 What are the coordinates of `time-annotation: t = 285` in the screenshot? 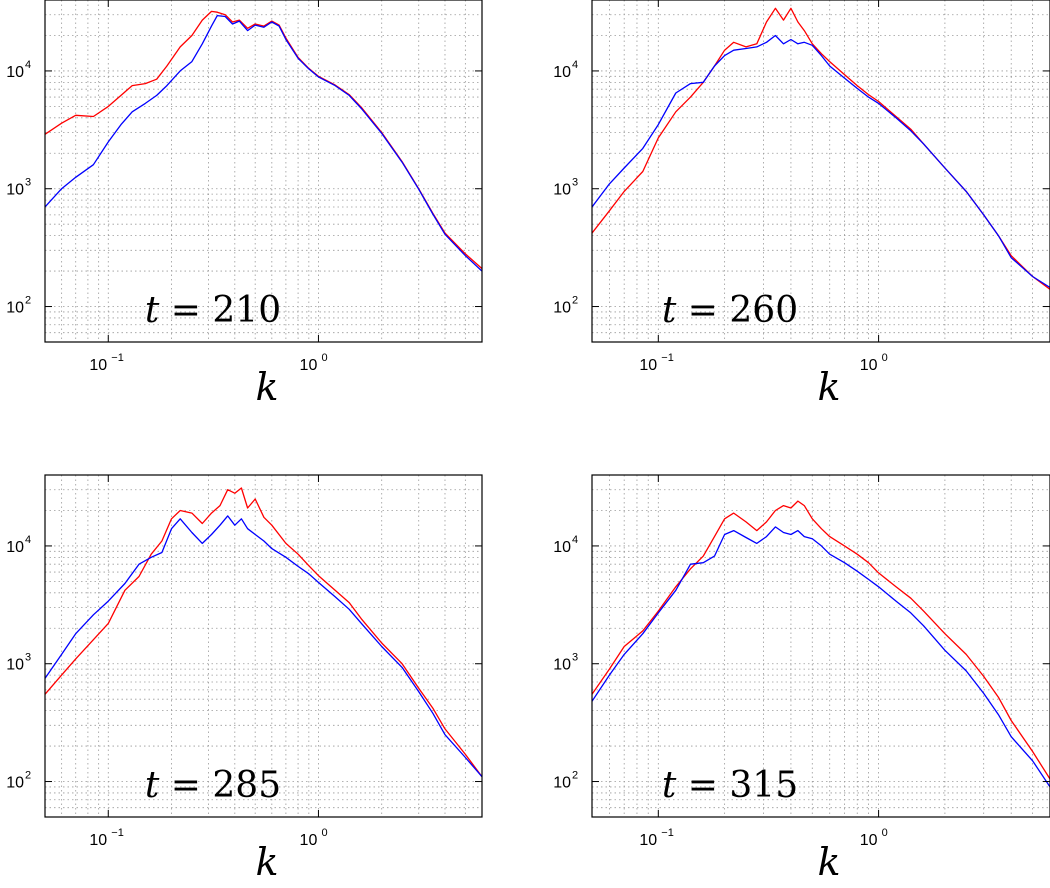 It's located at (213, 785).